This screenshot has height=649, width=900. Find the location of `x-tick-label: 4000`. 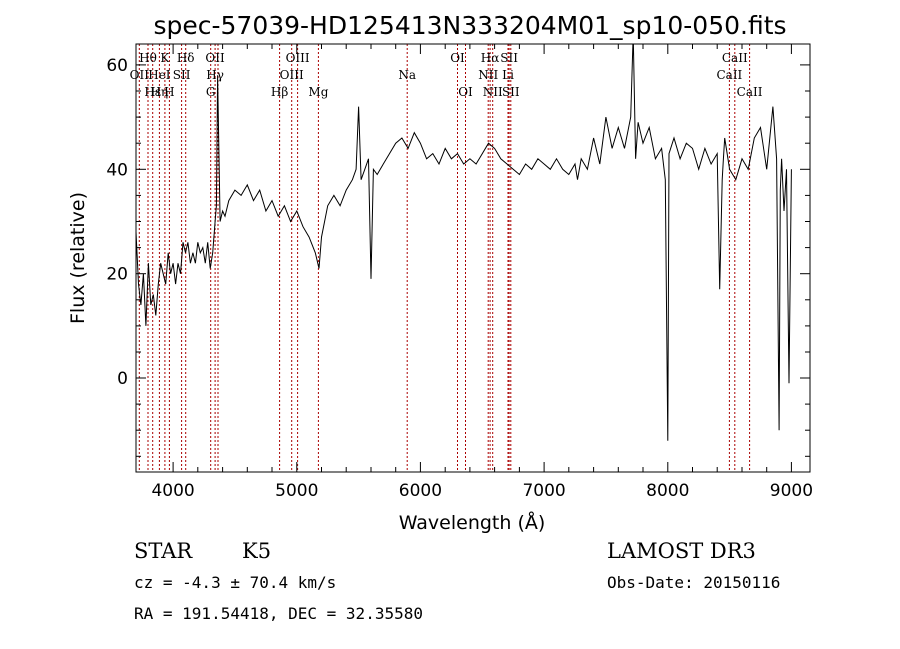

x-tick-label: 4000 is located at coordinates (172, 491).